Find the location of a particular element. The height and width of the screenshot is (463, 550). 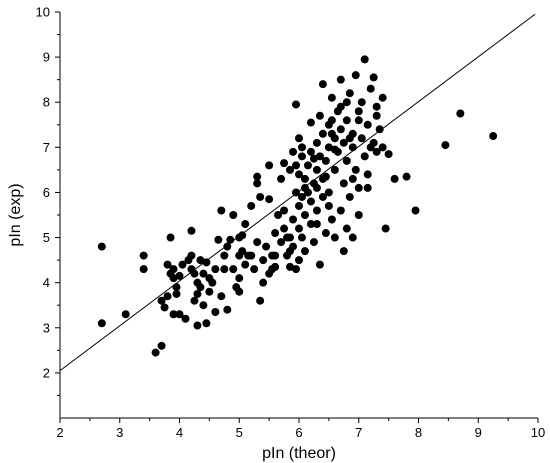

x-tick-label: 4 is located at coordinates (179, 432).